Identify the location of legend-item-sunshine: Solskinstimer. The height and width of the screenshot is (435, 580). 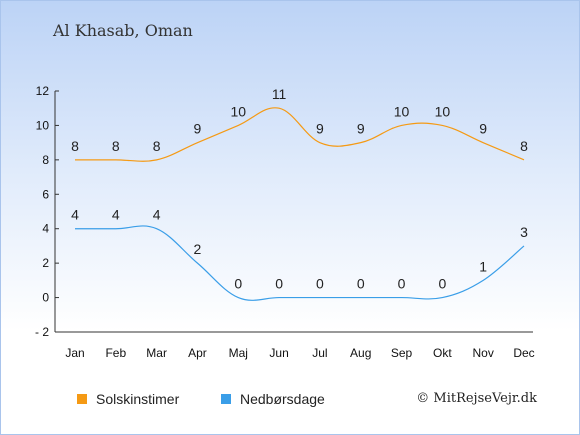
(128, 399).